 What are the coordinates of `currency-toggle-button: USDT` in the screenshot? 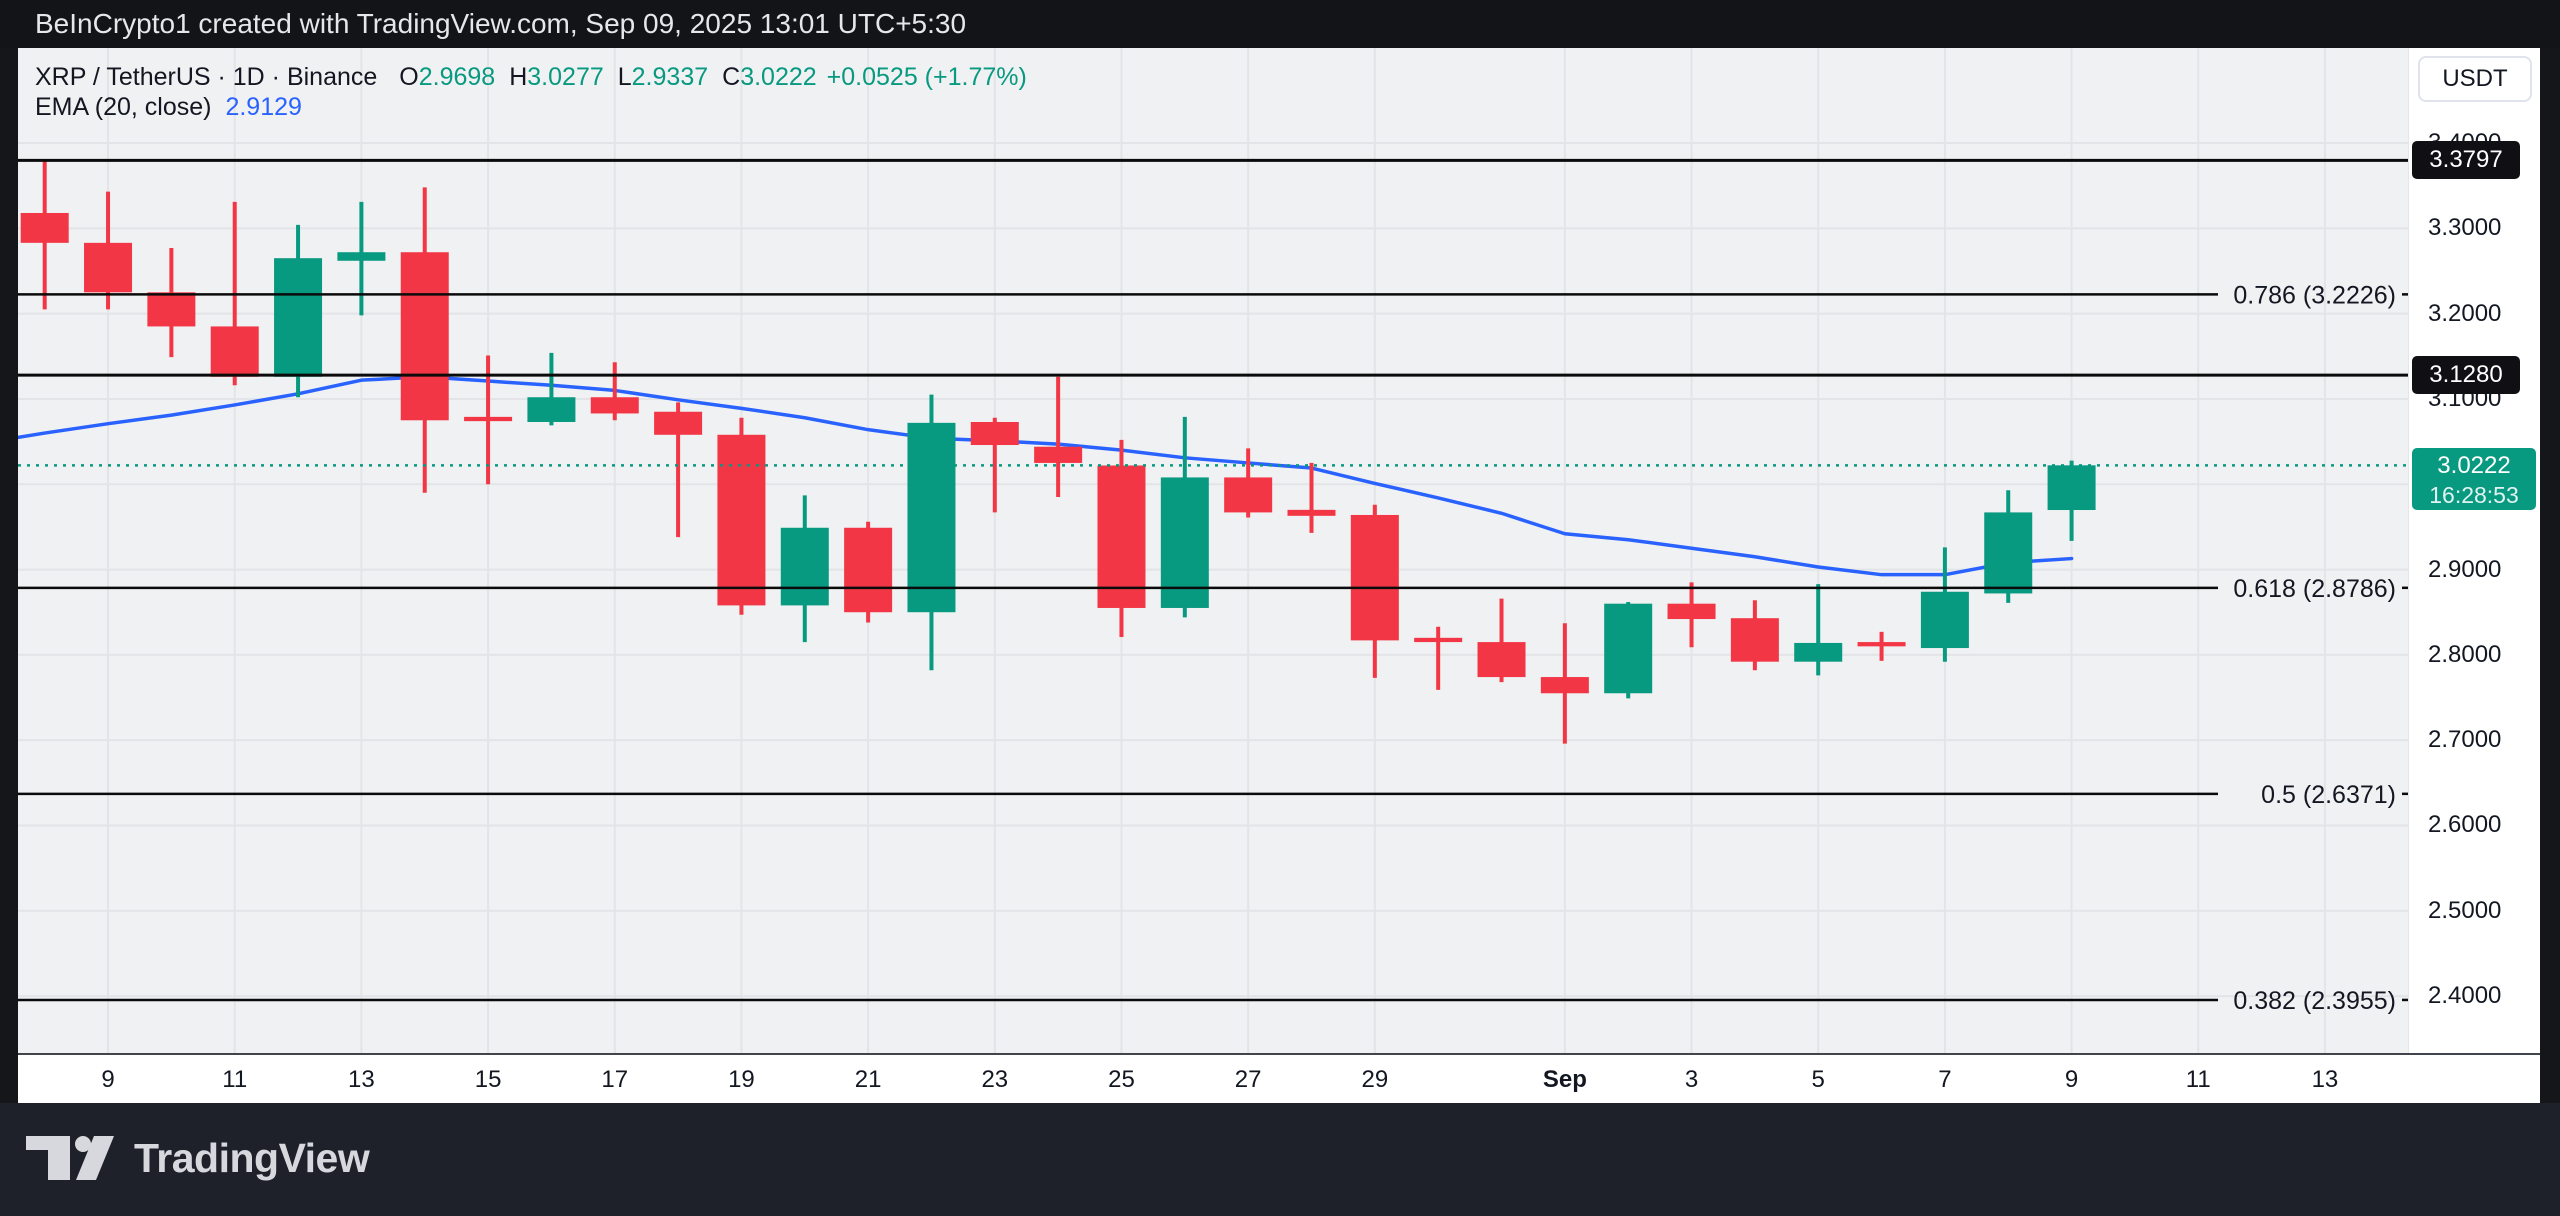 It's located at (2475, 79).